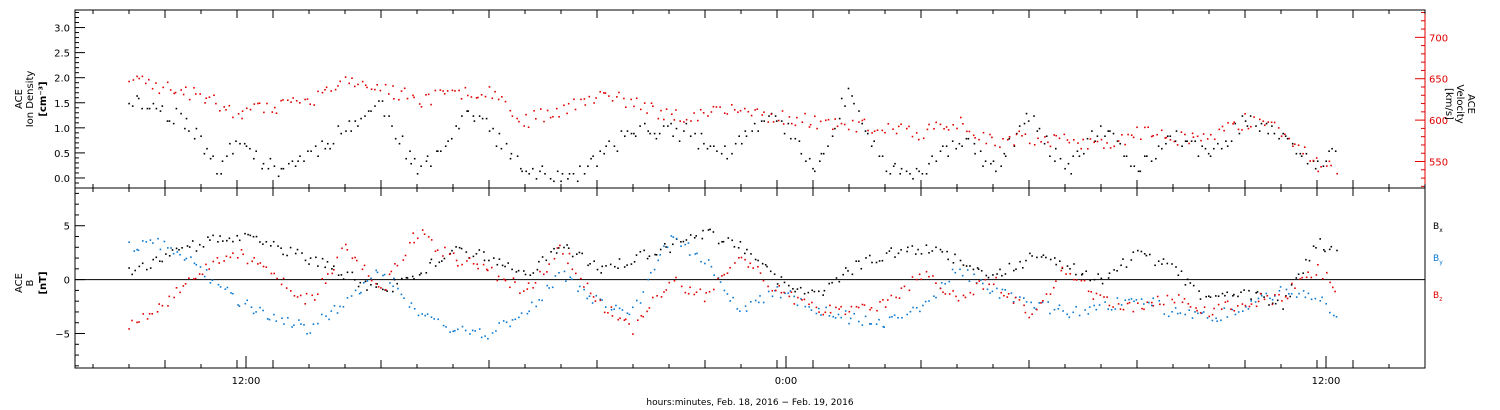 The height and width of the screenshot is (410, 1500). What do you see at coordinates (67, 281) in the screenshot?
I see `bottom-left-tick-label: 0` at bounding box center [67, 281].